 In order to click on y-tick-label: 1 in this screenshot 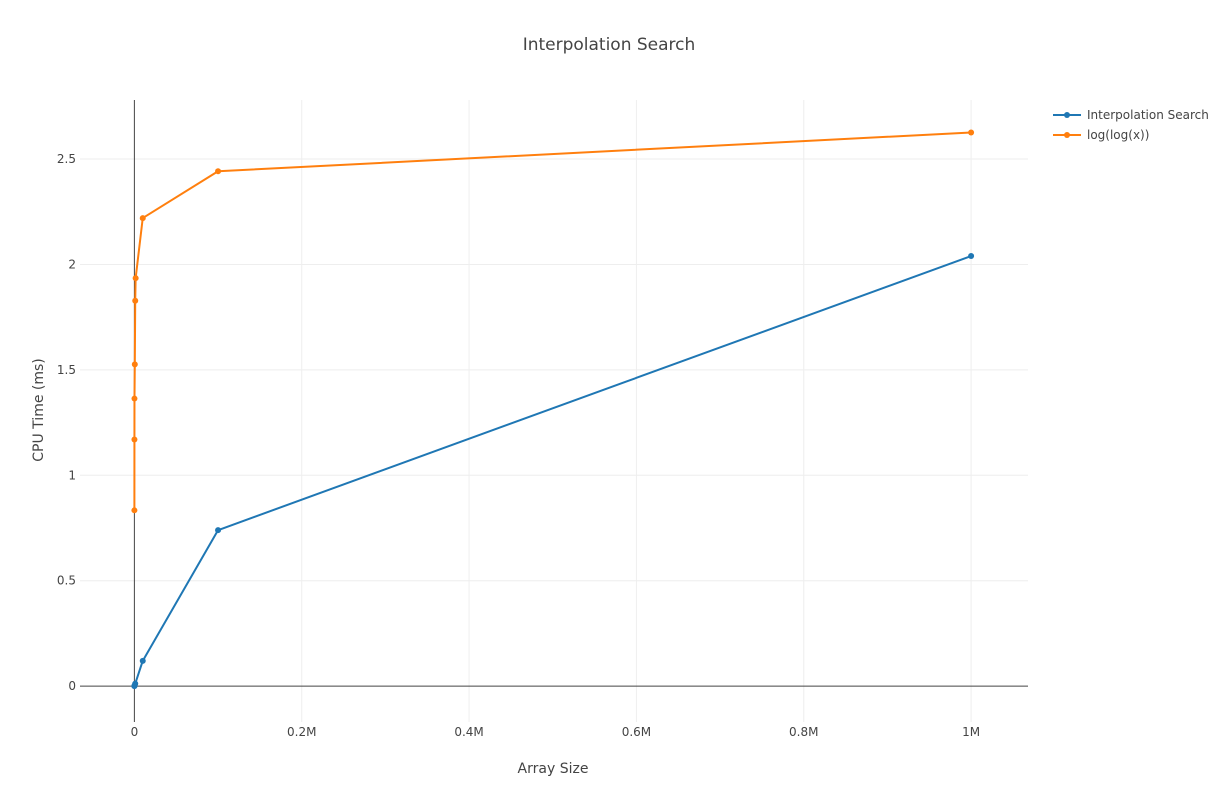, I will do `click(72, 475)`.